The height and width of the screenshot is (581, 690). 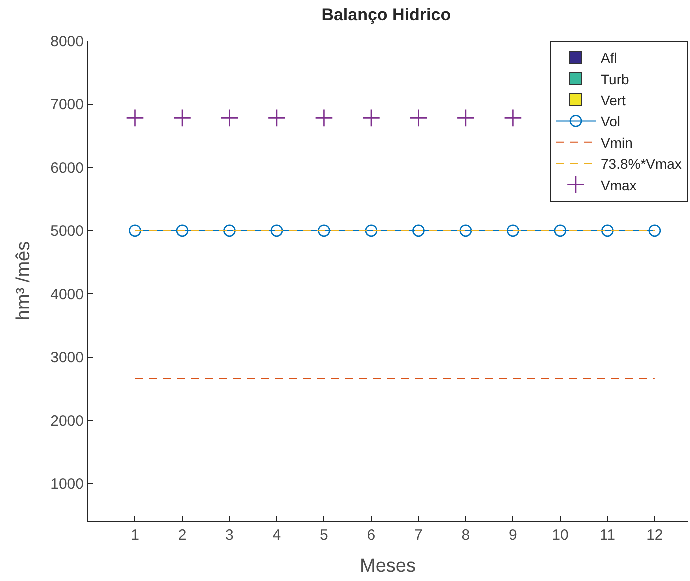 I want to click on legend-label: Afl, so click(x=609, y=58).